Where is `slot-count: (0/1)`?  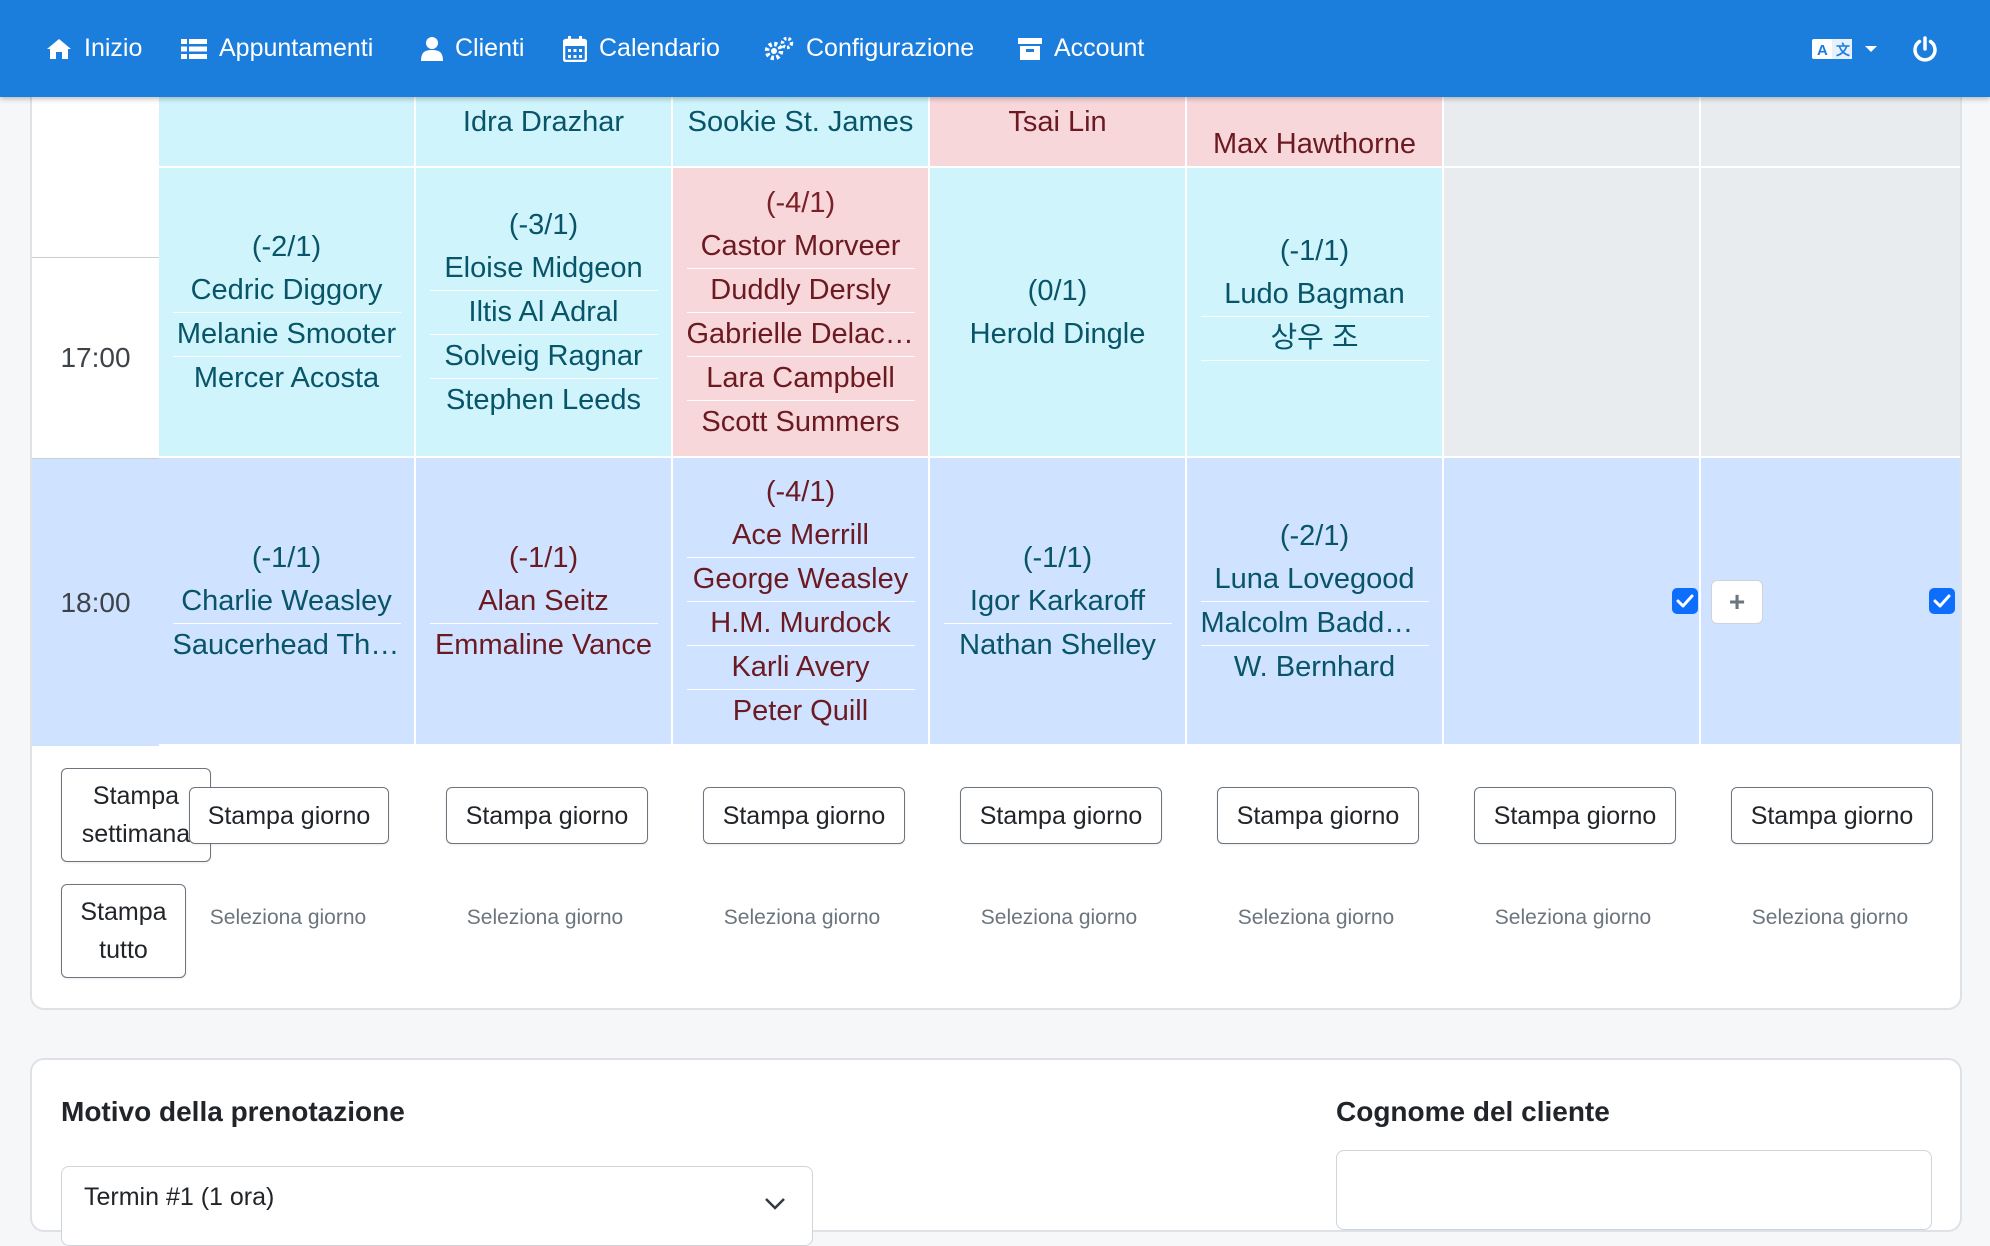 slot-count: (0/1) is located at coordinates (1057, 290).